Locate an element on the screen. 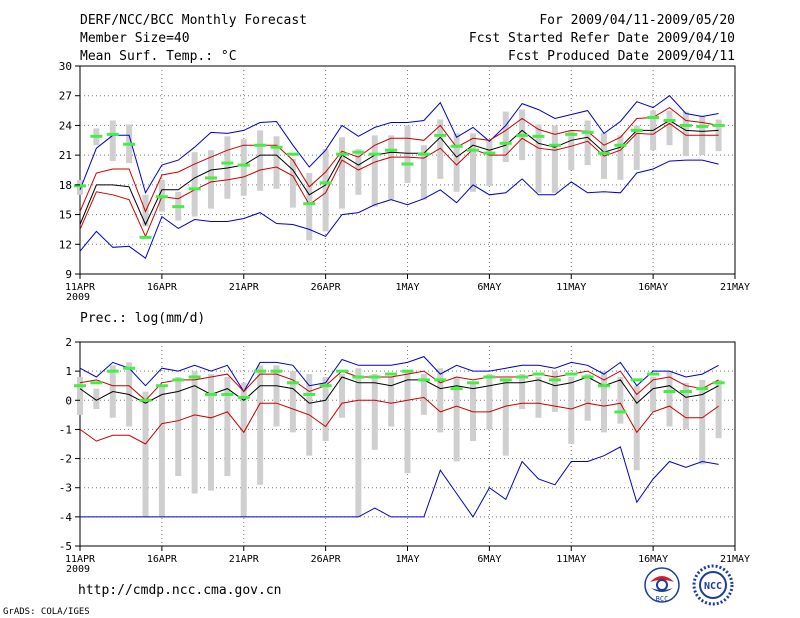 This screenshot has width=800, height=618. prec-upper-line is located at coordinates (399, 385).